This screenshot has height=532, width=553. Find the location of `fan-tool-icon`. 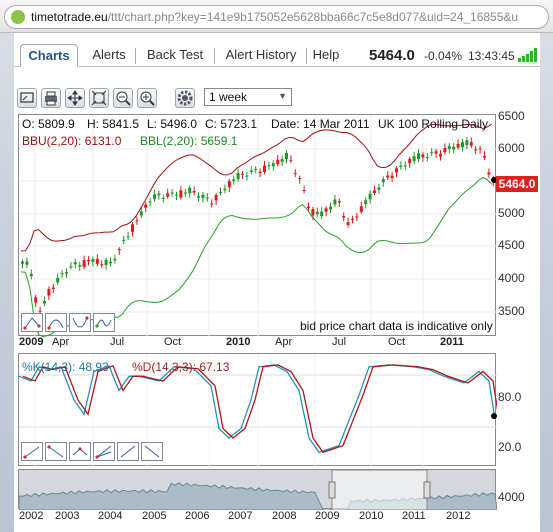

fan-tool-icon is located at coordinates (104, 451).